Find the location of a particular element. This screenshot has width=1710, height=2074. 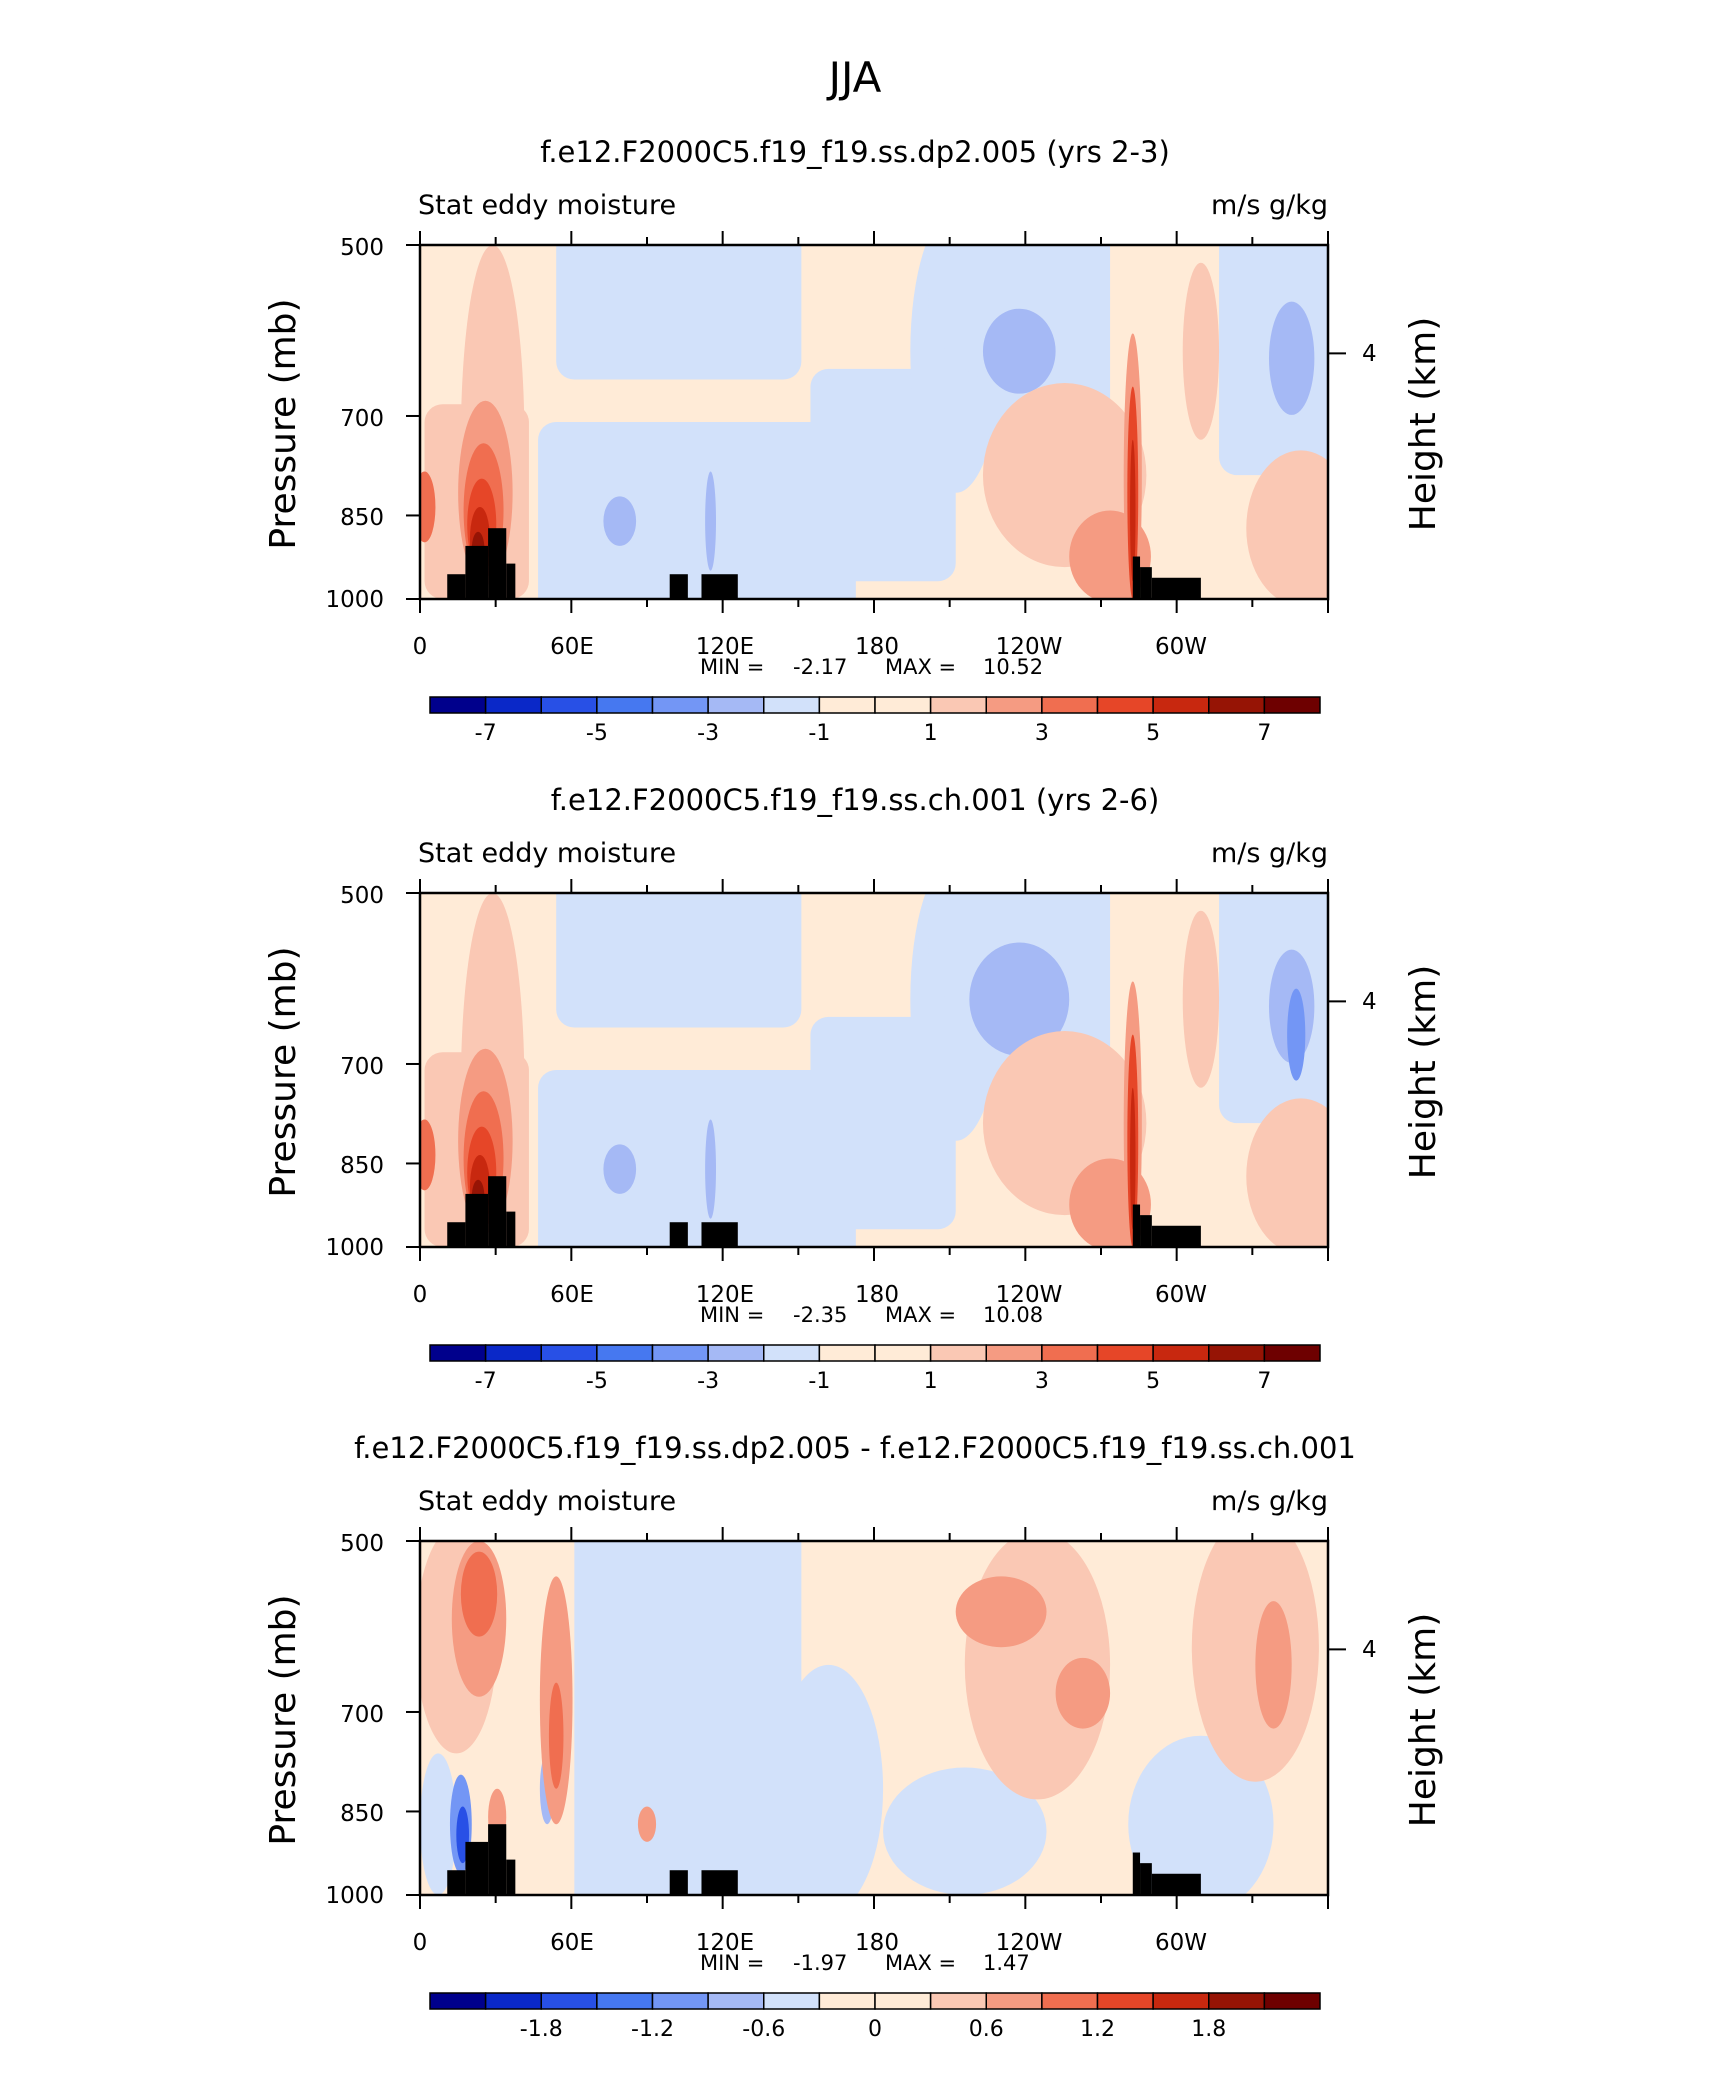

contour-plot is located at coordinates (876, 1070).